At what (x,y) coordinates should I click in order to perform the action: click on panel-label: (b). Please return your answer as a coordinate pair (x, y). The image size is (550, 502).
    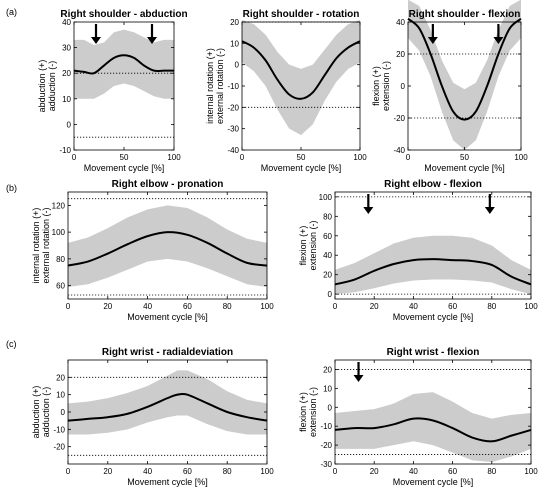
    Looking at the image, I should click on (11, 188).